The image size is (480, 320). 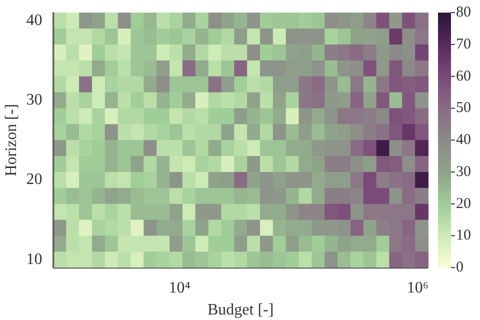 I want to click on y-axis-title: Horizon [-], so click(x=11, y=140).